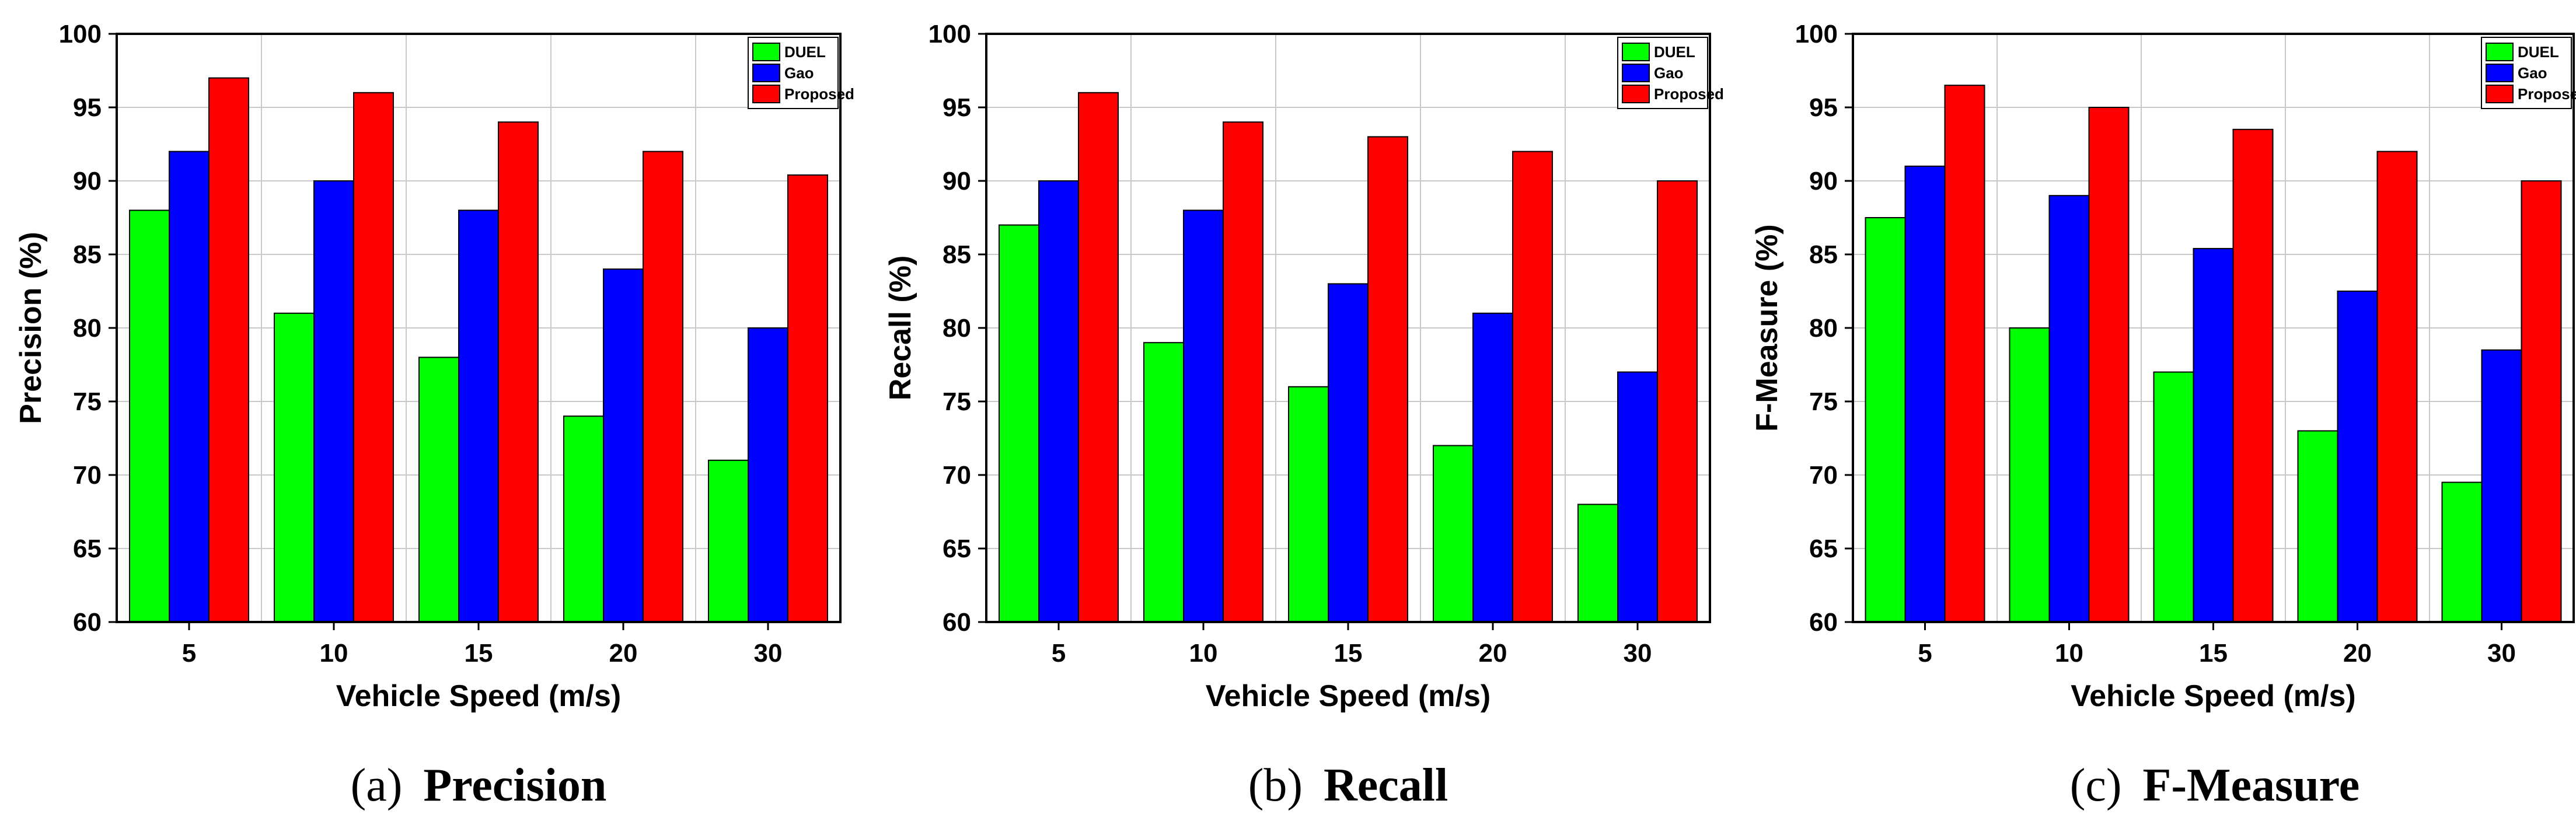 This screenshot has height=828, width=2576. Describe the element at coordinates (80, 34) in the screenshot. I see `y-tick-label: 100` at that location.